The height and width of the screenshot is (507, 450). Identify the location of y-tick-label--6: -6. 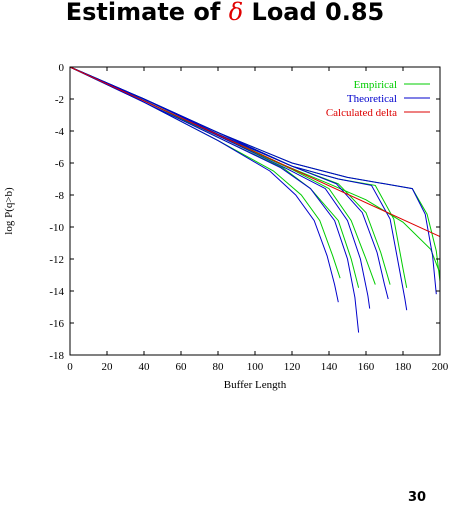
(60, 164).